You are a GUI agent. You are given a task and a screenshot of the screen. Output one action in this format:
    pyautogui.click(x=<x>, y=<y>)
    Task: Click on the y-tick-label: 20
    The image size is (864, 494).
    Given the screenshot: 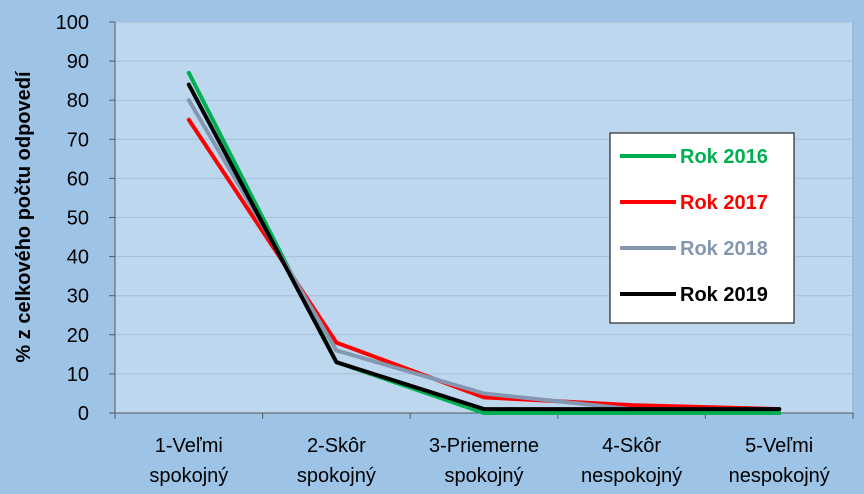 What is the action you would take?
    pyautogui.click(x=78, y=336)
    